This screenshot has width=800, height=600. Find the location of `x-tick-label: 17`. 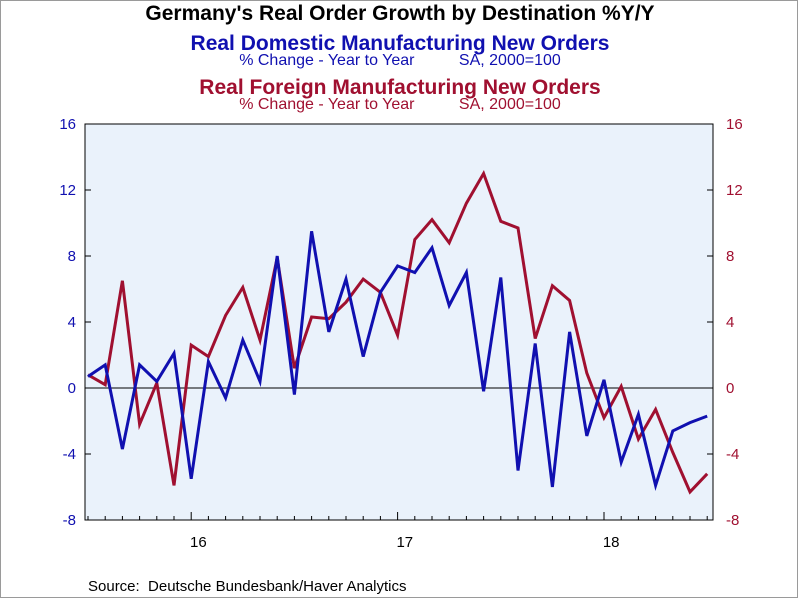

x-tick-label: 17 is located at coordinates (404, 542).